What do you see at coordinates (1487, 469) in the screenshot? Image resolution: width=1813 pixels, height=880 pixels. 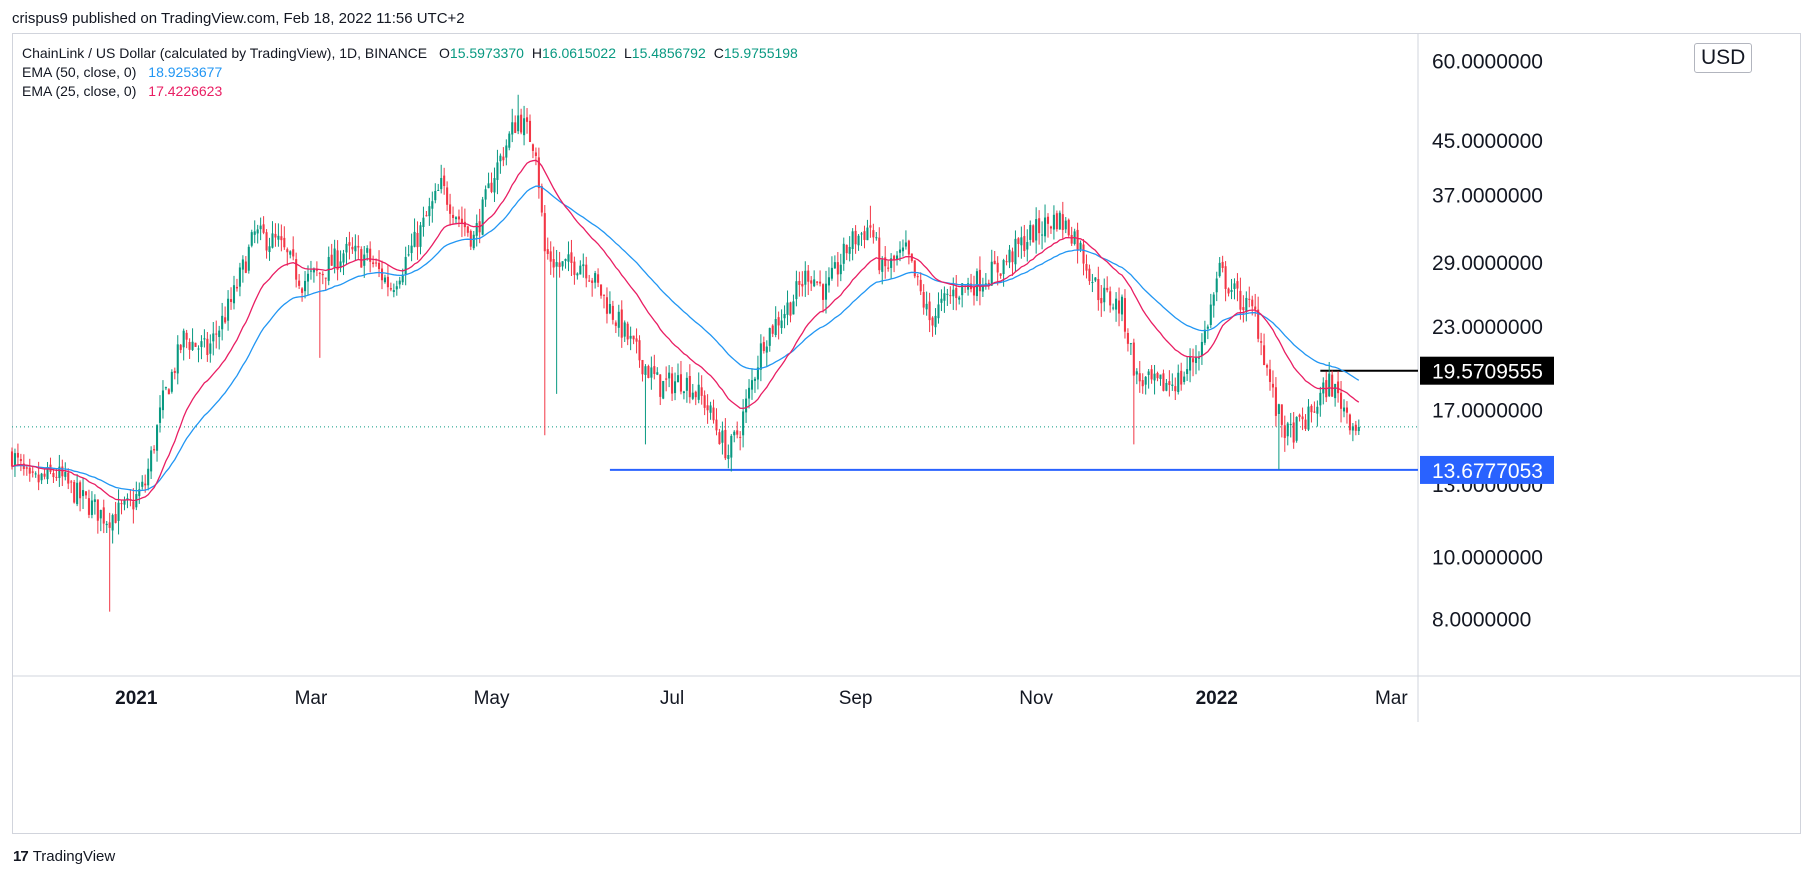 I see `support-price-badge` at bounding box center [1487, 469].